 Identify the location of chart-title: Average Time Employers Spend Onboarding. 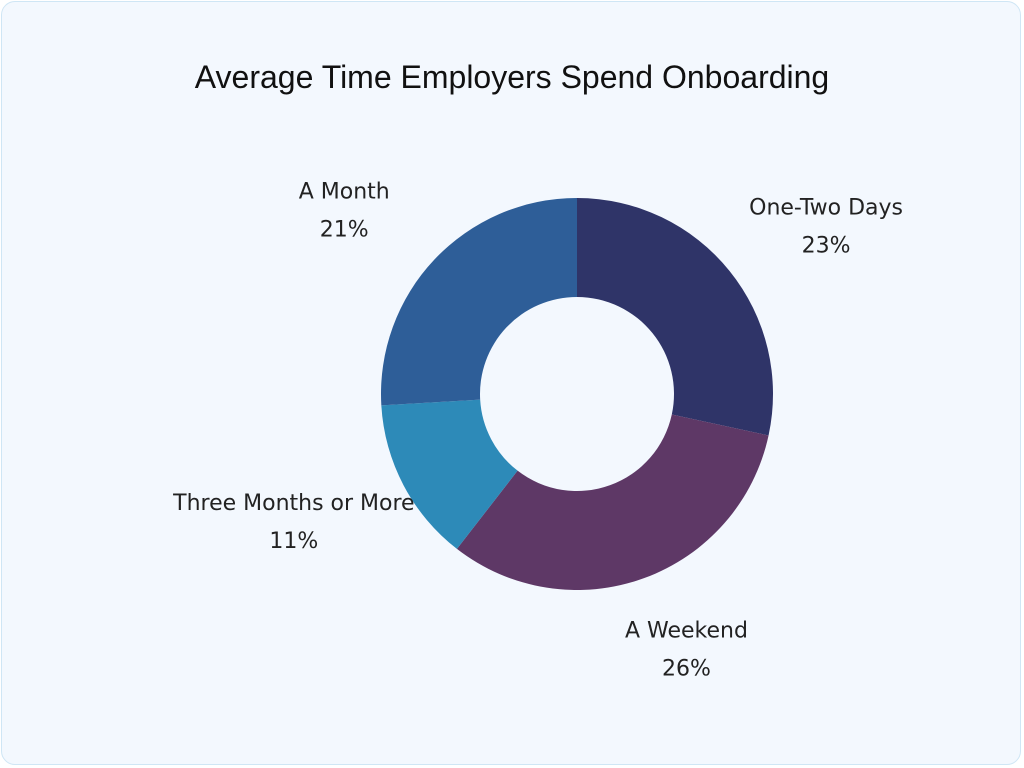
(512, 77).